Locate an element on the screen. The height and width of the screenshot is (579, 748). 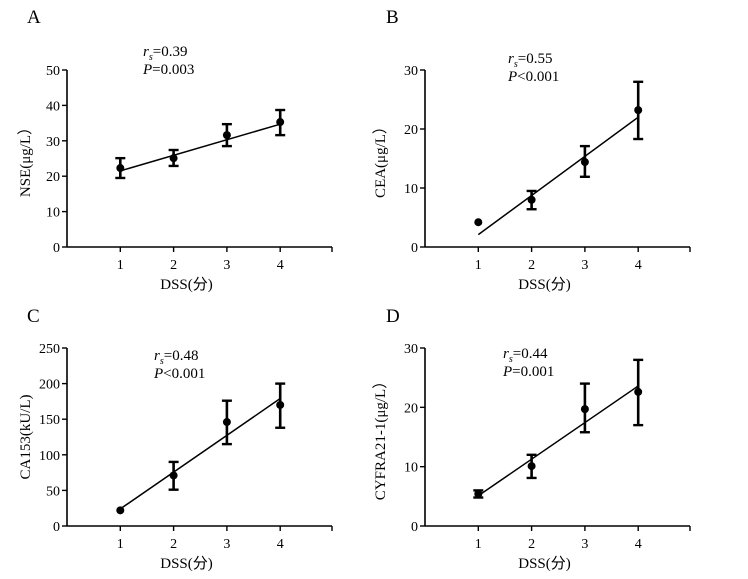
panel-c-fit-line is located at coordinates (200, 453).